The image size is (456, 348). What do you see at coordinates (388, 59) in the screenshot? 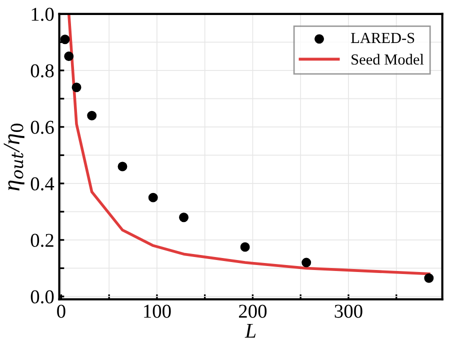
I see `legend-label: Seed Model` at bounding box center [388, 59].